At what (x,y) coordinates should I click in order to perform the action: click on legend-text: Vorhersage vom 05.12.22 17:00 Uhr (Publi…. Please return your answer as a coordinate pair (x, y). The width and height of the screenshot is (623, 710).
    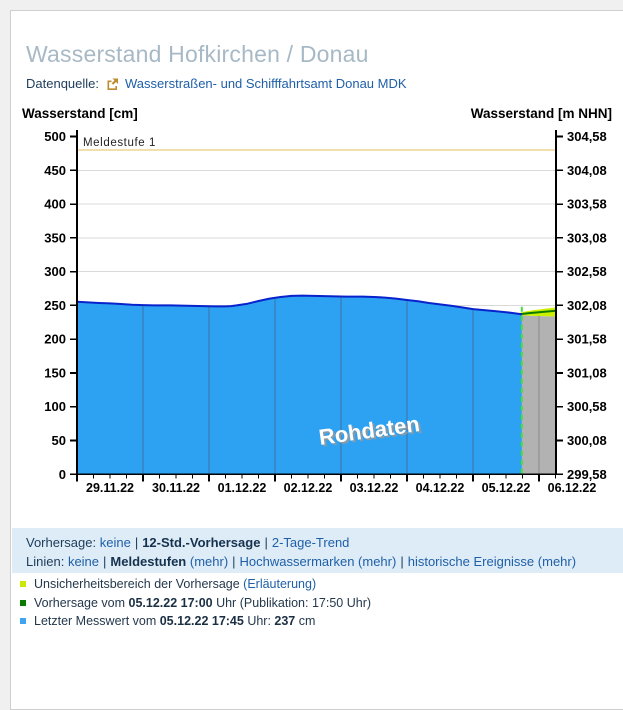
    Looking at the image, I should click on (203, 602).